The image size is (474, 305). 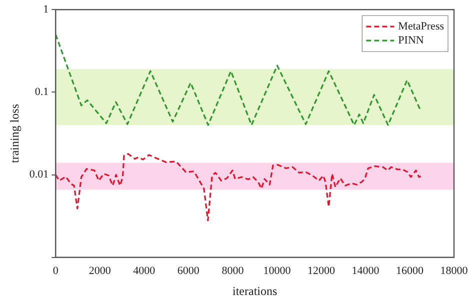 I want to click on x-axis-title: iterations, so click(x=255, y=291).